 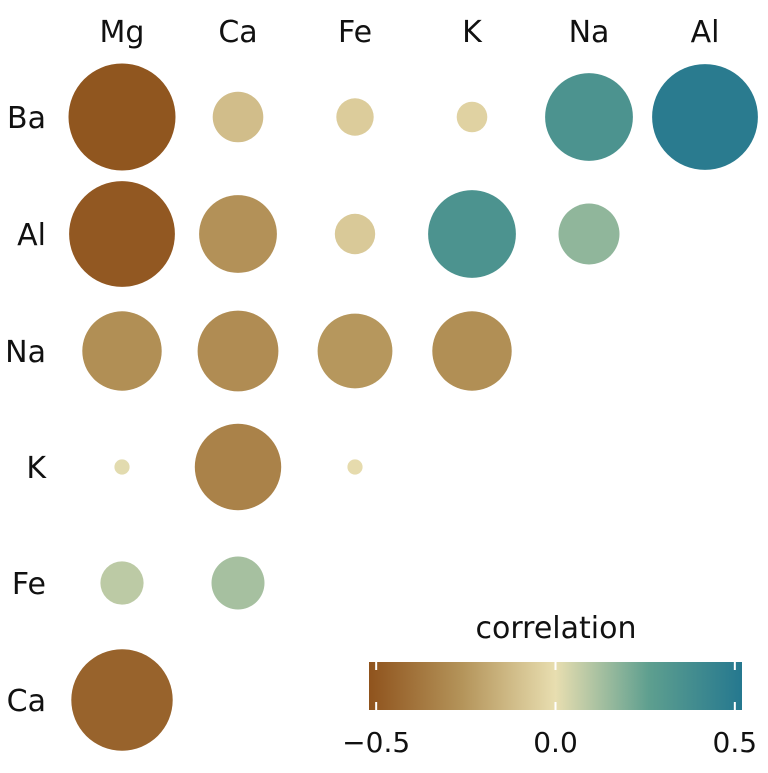 I want to click on column-label-al: Al, so click(x=705, y=32).